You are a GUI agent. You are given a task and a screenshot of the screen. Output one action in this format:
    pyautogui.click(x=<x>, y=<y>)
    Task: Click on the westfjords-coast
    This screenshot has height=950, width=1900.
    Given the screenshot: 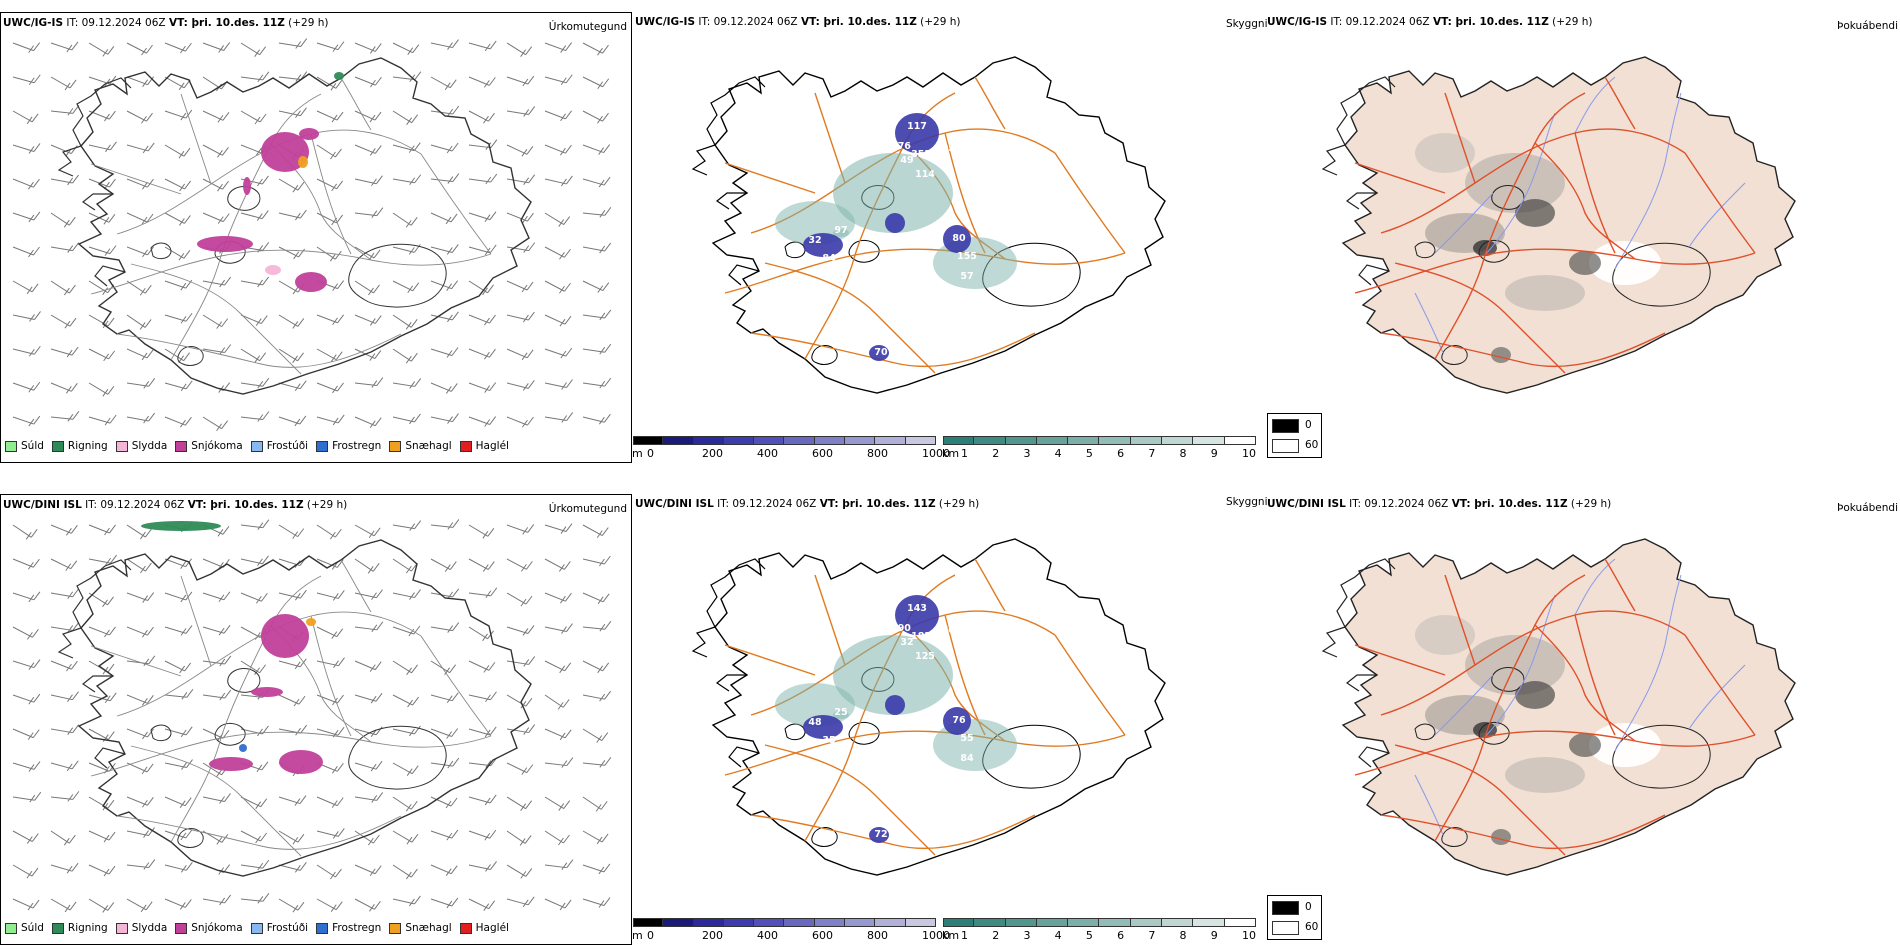 What is the action you would take?
    pyautogui.click(x=94, y=182)
    